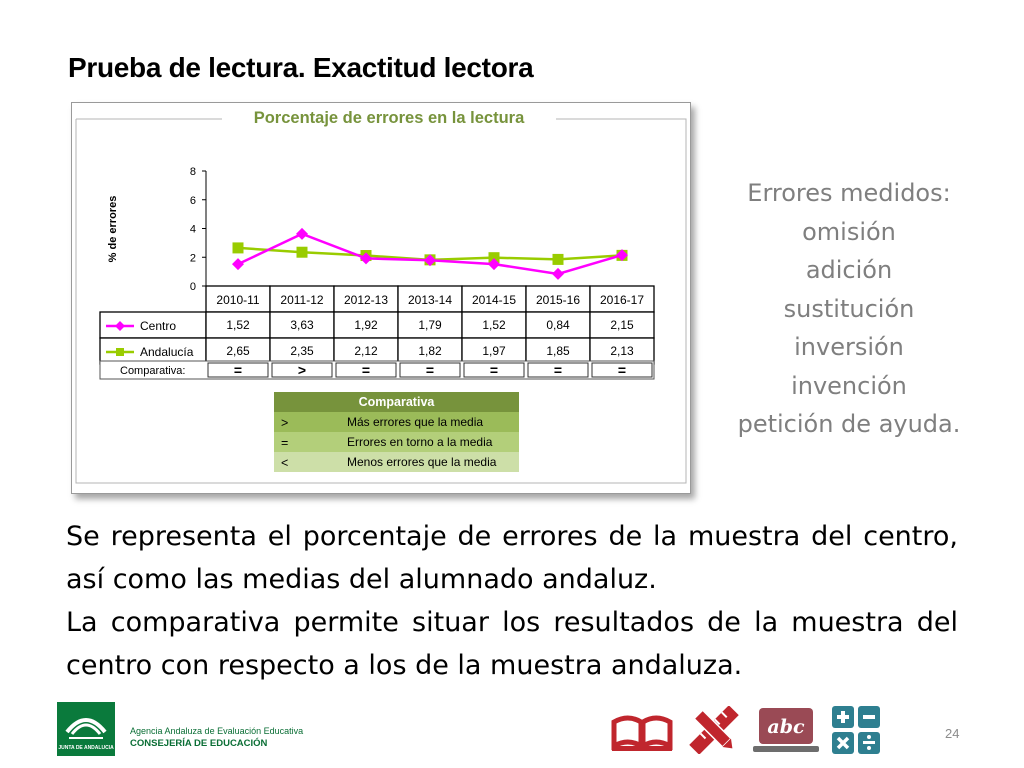 This screenshot has height=768, width=1024. What do you see at coordinates (849, 231) in the screenshot?
I see `error-type-item: omisión` at bounding box center [849, 231].